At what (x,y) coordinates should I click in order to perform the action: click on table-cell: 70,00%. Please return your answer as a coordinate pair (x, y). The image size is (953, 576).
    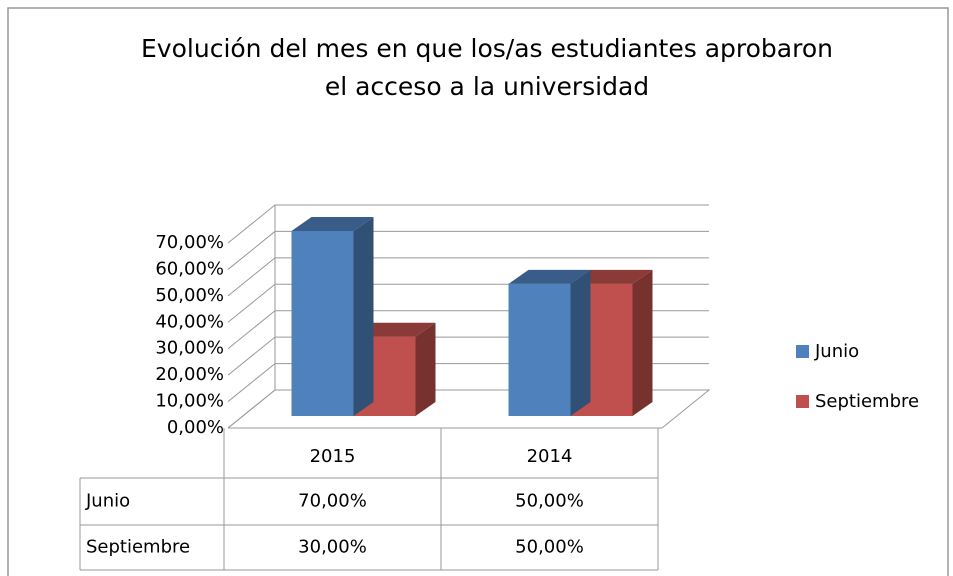
    Looking at the image, I should click on (332, 501).